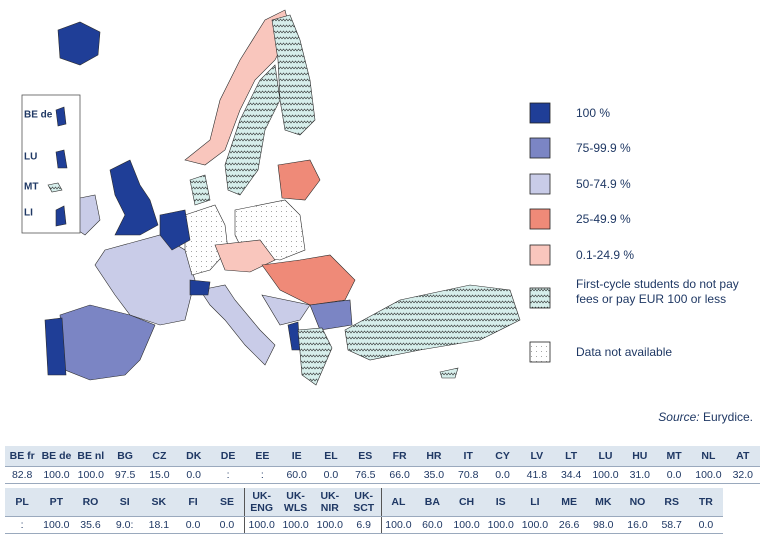  Describe the element at coordinates (262, 456) in the screenshot. I see `header-cell: EE` at that location.